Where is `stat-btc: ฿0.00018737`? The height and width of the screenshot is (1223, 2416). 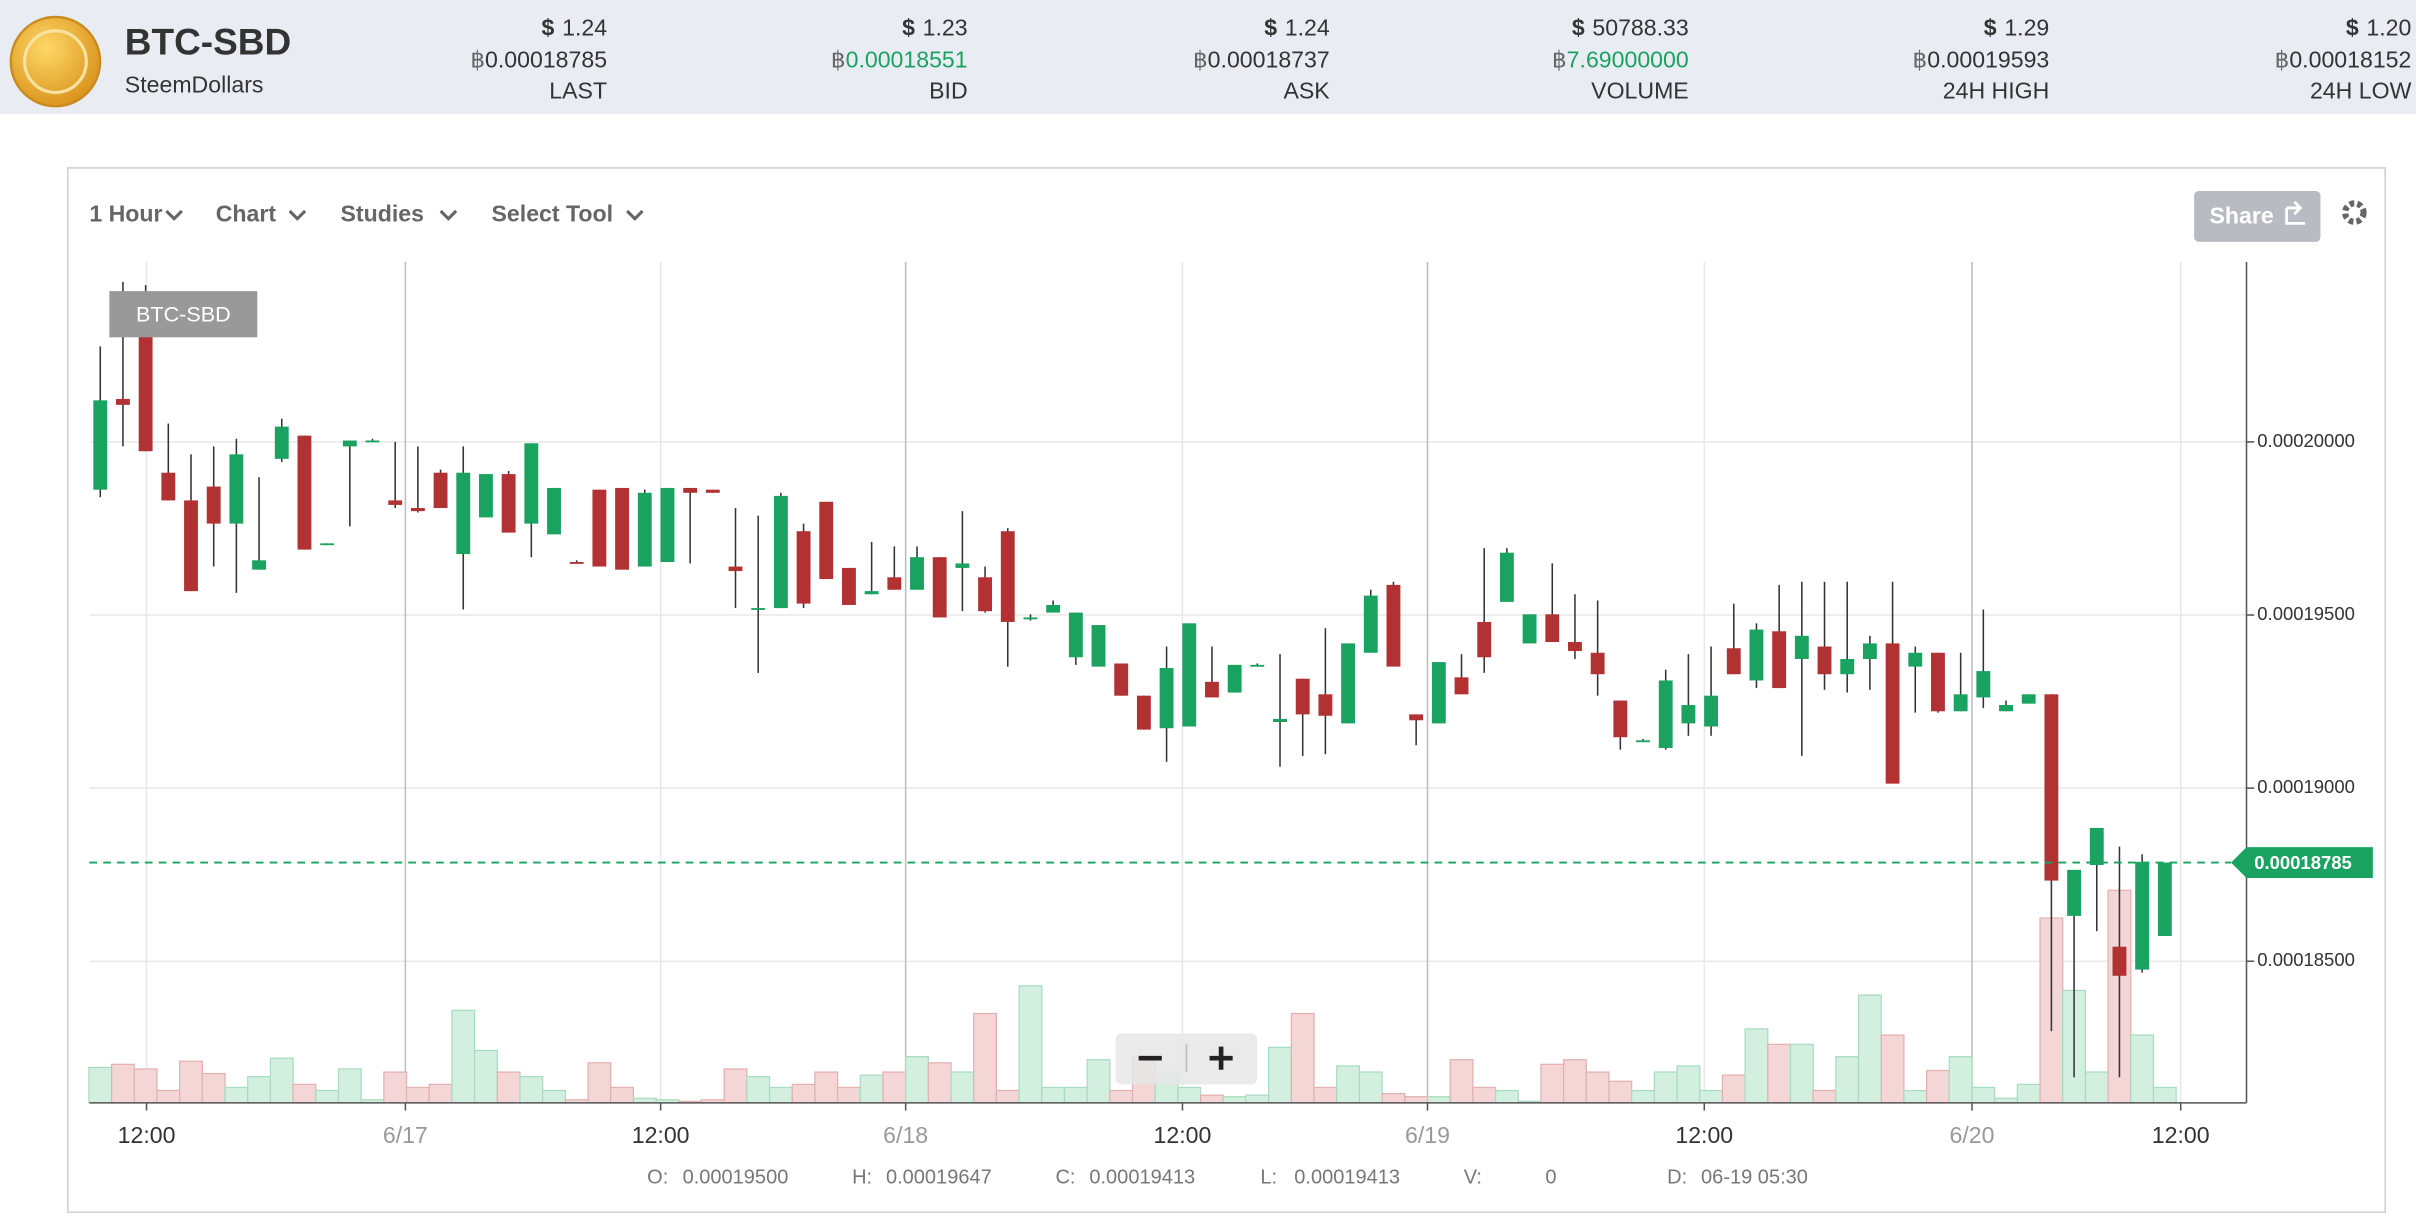
stat-btc: ฿0.00018737 is located at coordinates (1261, 60).